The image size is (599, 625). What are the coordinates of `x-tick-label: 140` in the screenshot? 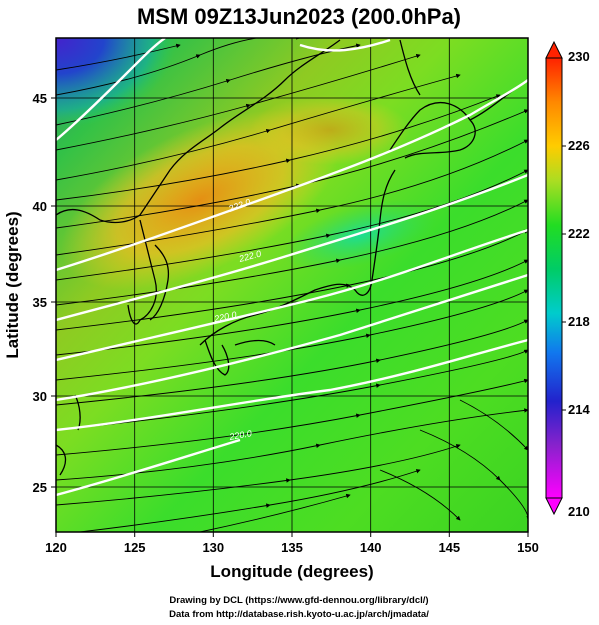 It's located at (371, 547).